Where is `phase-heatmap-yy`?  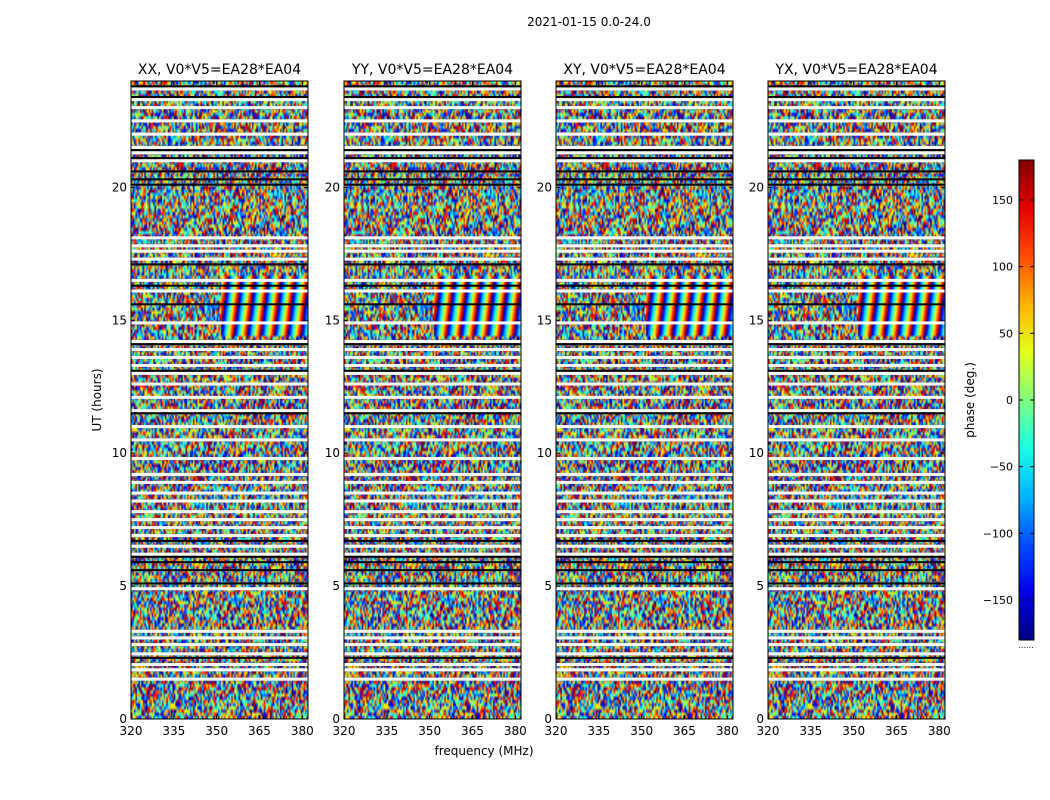
phase-heatmap-yy is located at coordinates (432, 400).